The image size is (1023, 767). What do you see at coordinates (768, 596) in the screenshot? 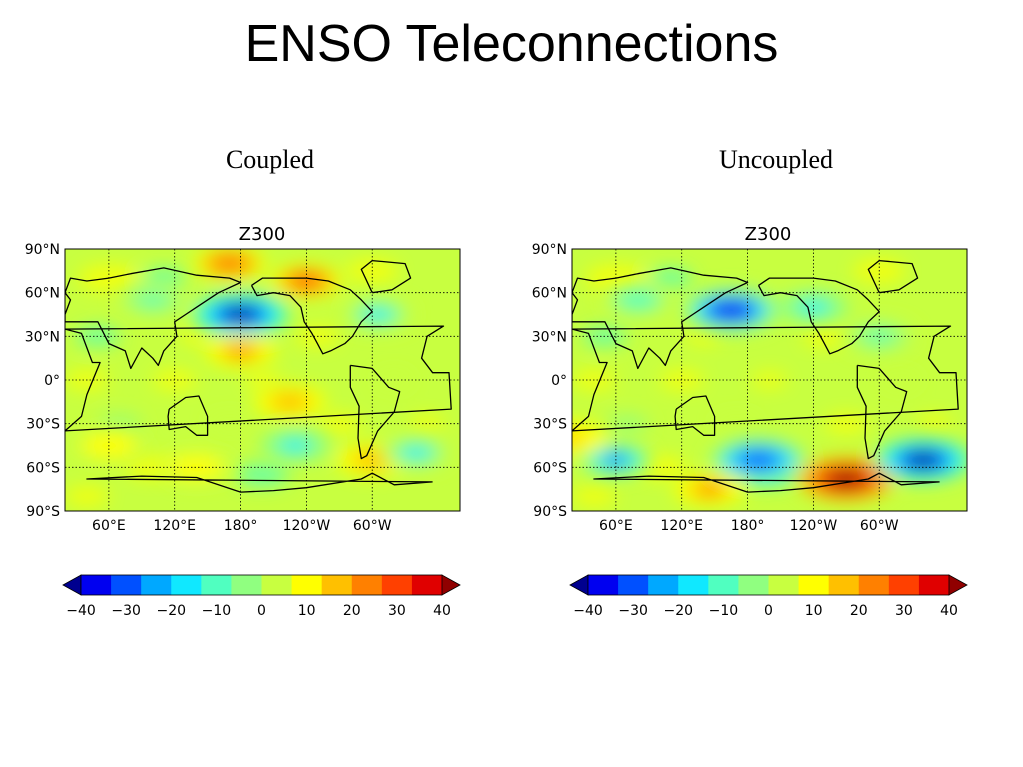
I see `colorbar-uncoupled: −40 −30 −20 −10 0 10 20 30 40` at bounding box center [768, 596].